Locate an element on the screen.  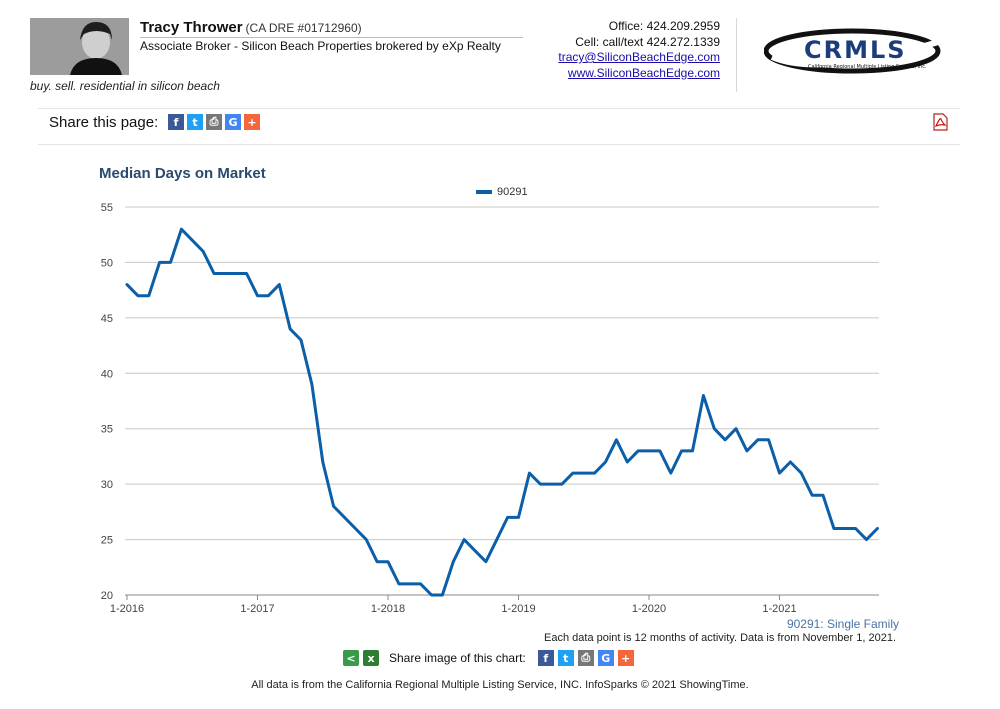
pdf-icon is located at coordinates (940, 122).